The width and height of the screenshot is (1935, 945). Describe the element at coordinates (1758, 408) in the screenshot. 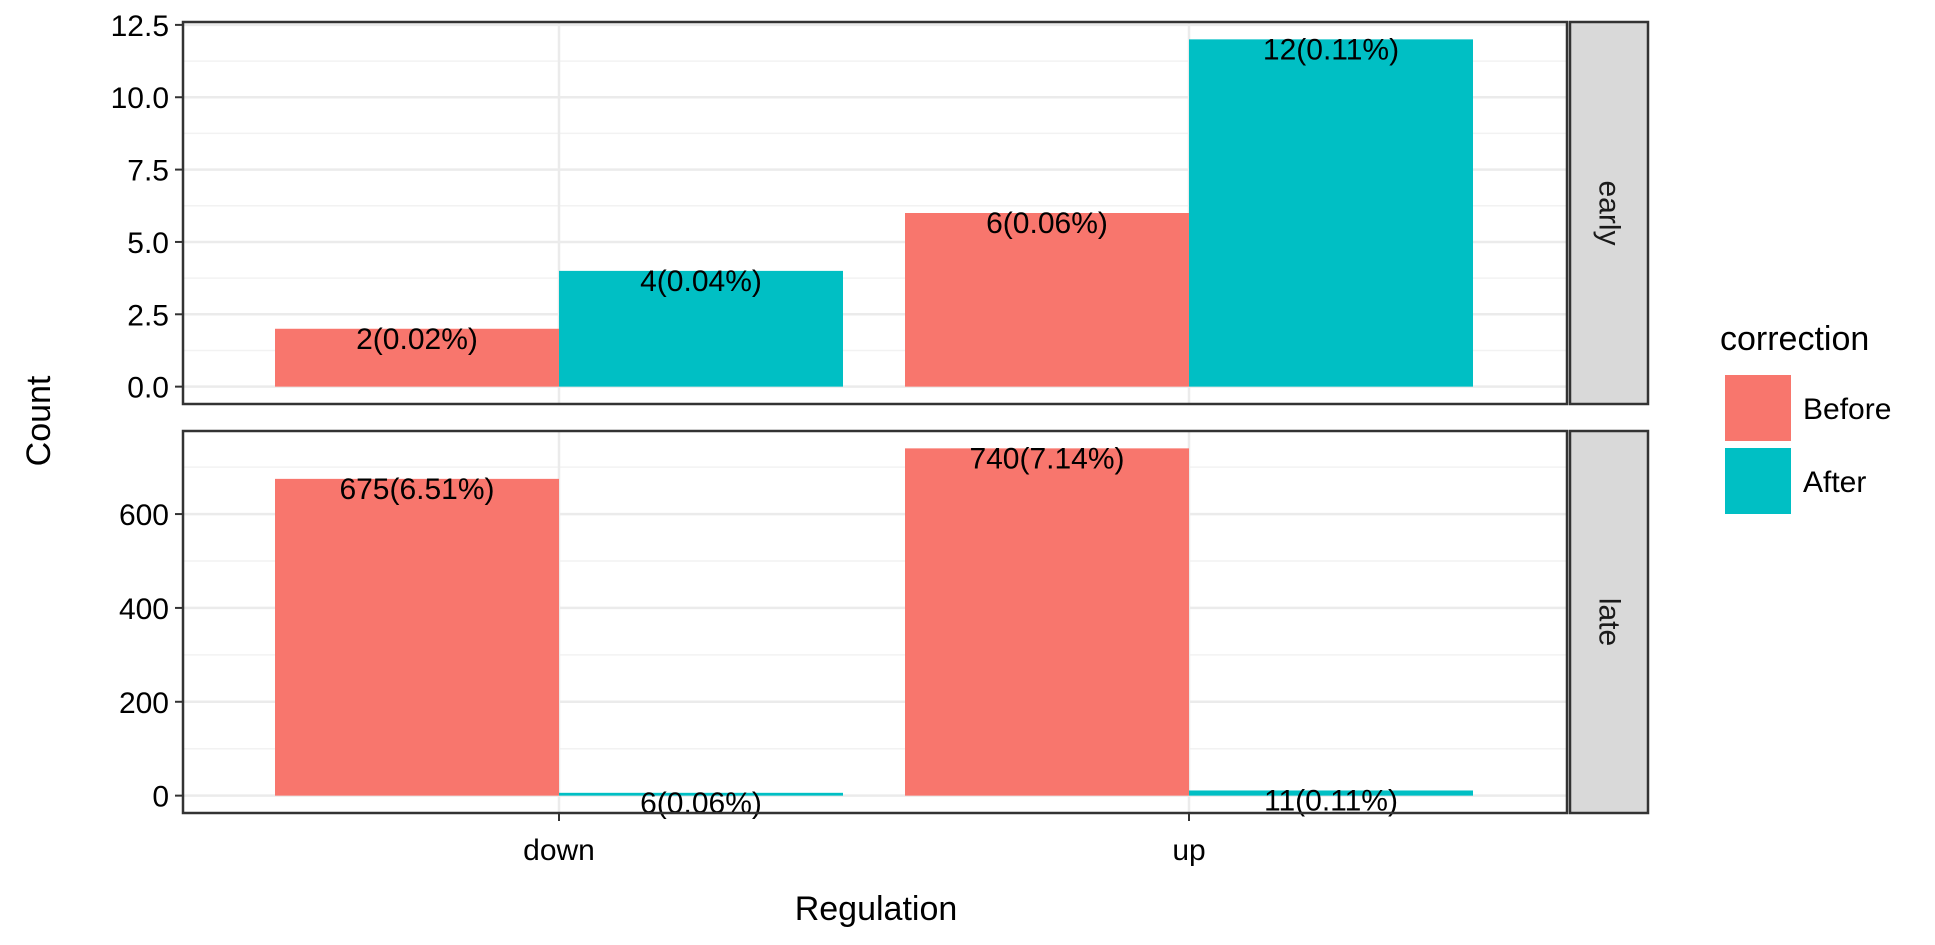

I see `legend-key-before` at that location.